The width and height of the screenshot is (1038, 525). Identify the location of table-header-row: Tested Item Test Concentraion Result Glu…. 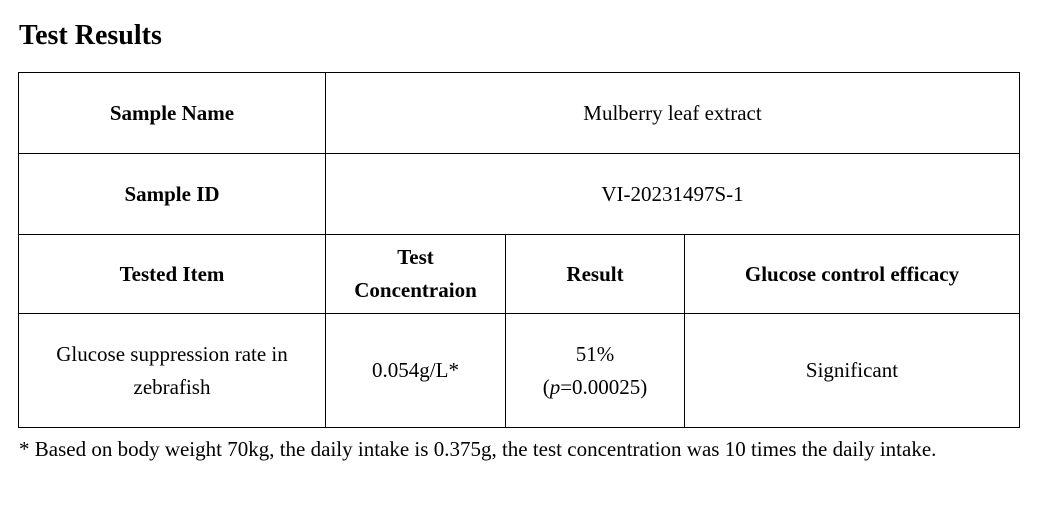
(519, 274).